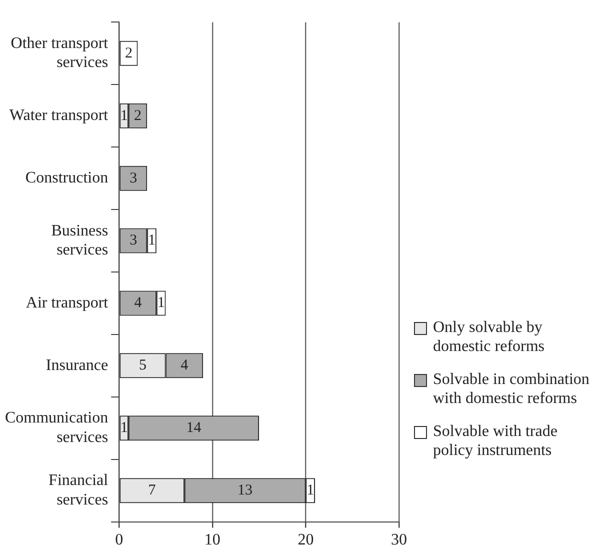  I want to click on y-tick-label: Construction, so click(66, 178).